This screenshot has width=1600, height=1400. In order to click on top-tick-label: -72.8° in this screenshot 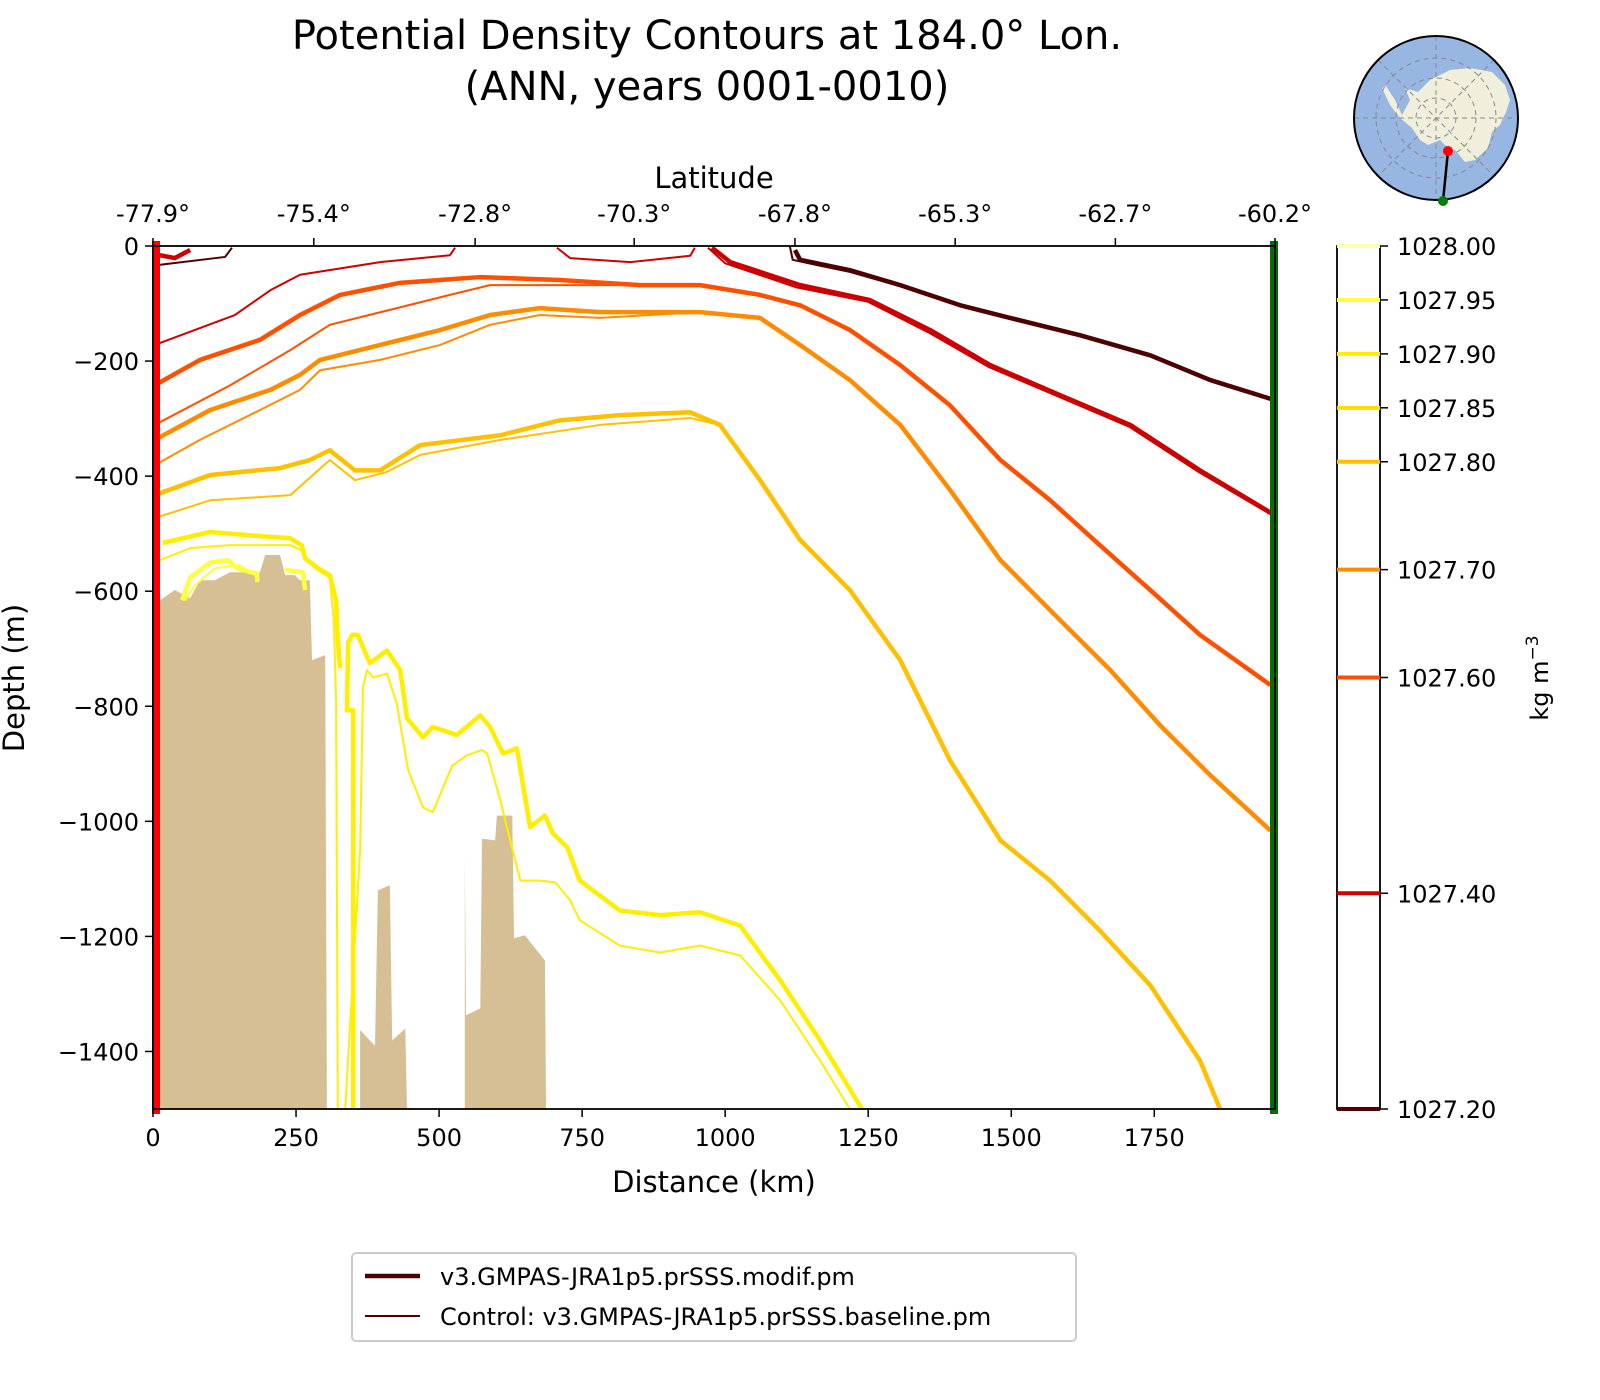, I will do `click(475, 214)`.